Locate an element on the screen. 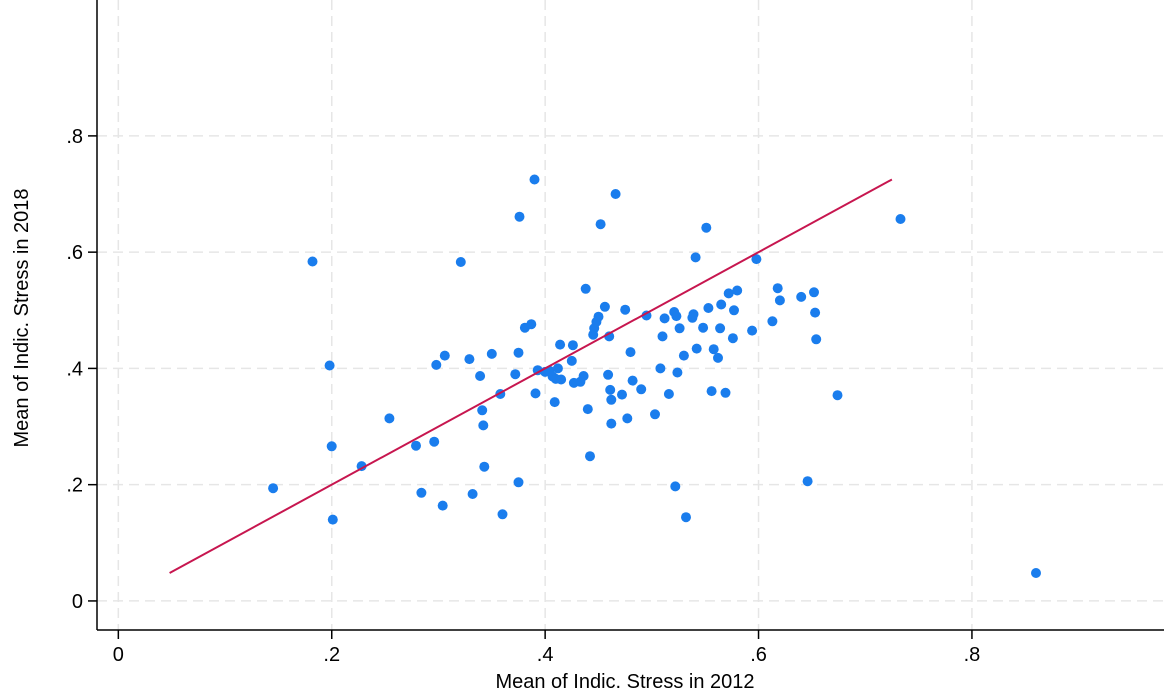 This screenshot has height=696, width=1164. y-tick-label: .2 is located at coordinates (74, 486).